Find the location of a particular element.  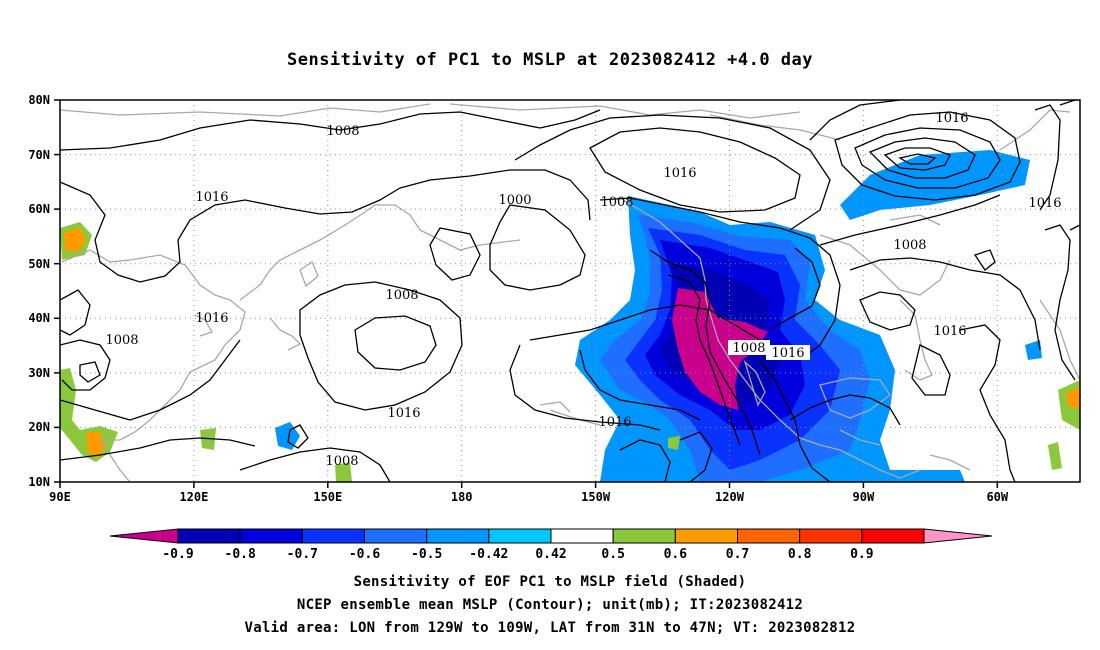

colorbar-tick-label: -0.5 is located at coordinates (426, 554).